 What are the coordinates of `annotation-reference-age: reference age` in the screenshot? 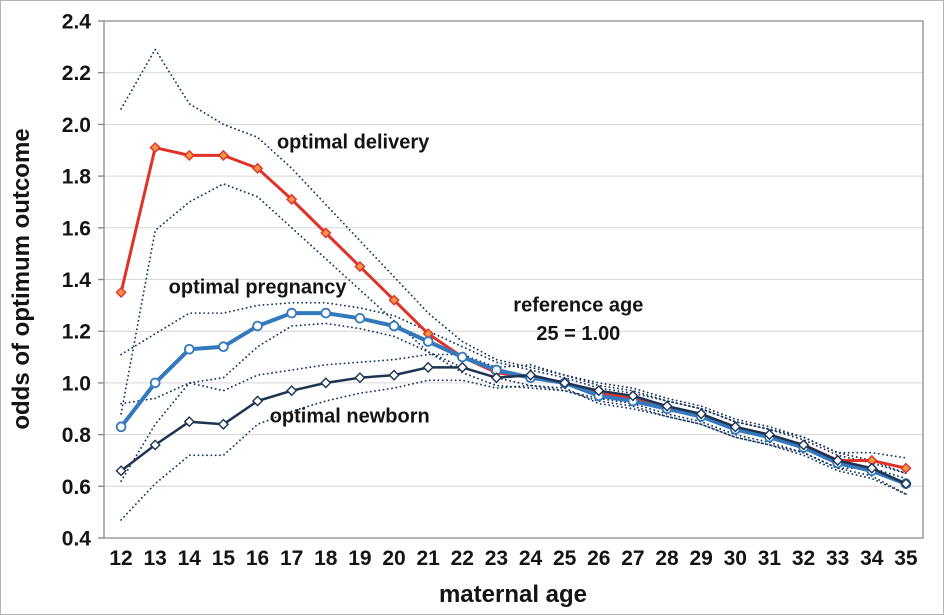 It's located at (578, 305).